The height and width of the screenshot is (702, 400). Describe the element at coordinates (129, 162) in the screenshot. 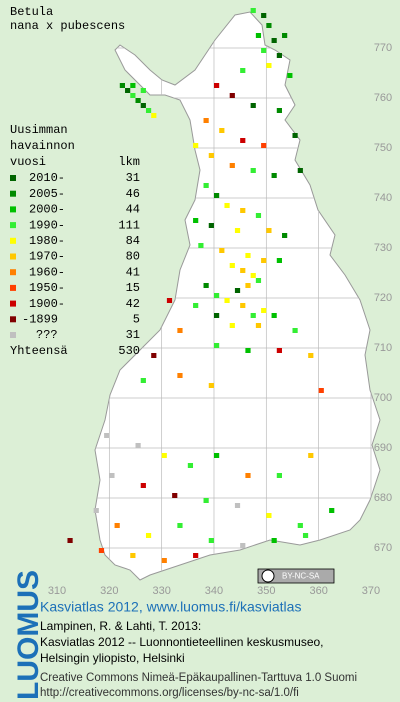

I see `legend-count-header: lkm` at that location.